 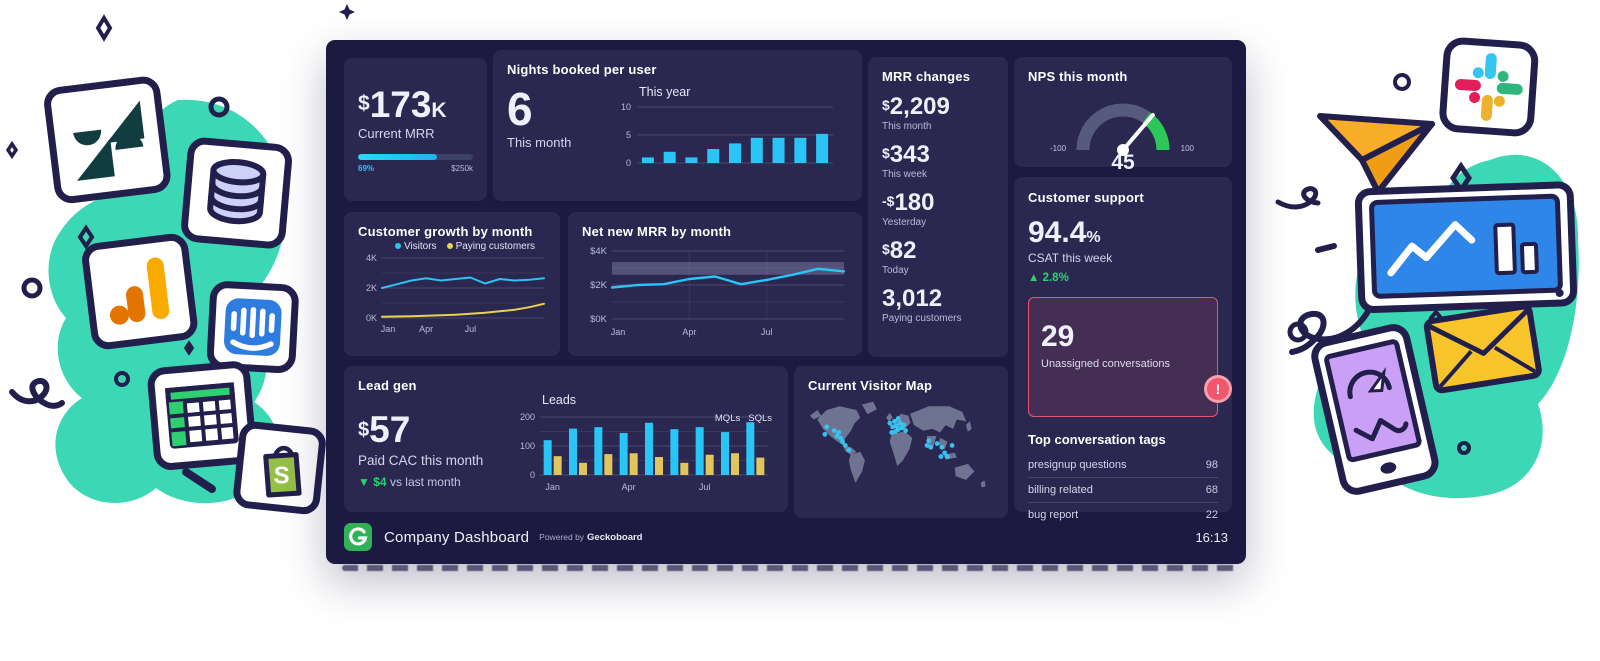 What do you see at coordinates (916, 113) in the screenshot?
I see `stat-this-month: $2,209 This month` at bounding box center [916, 113].